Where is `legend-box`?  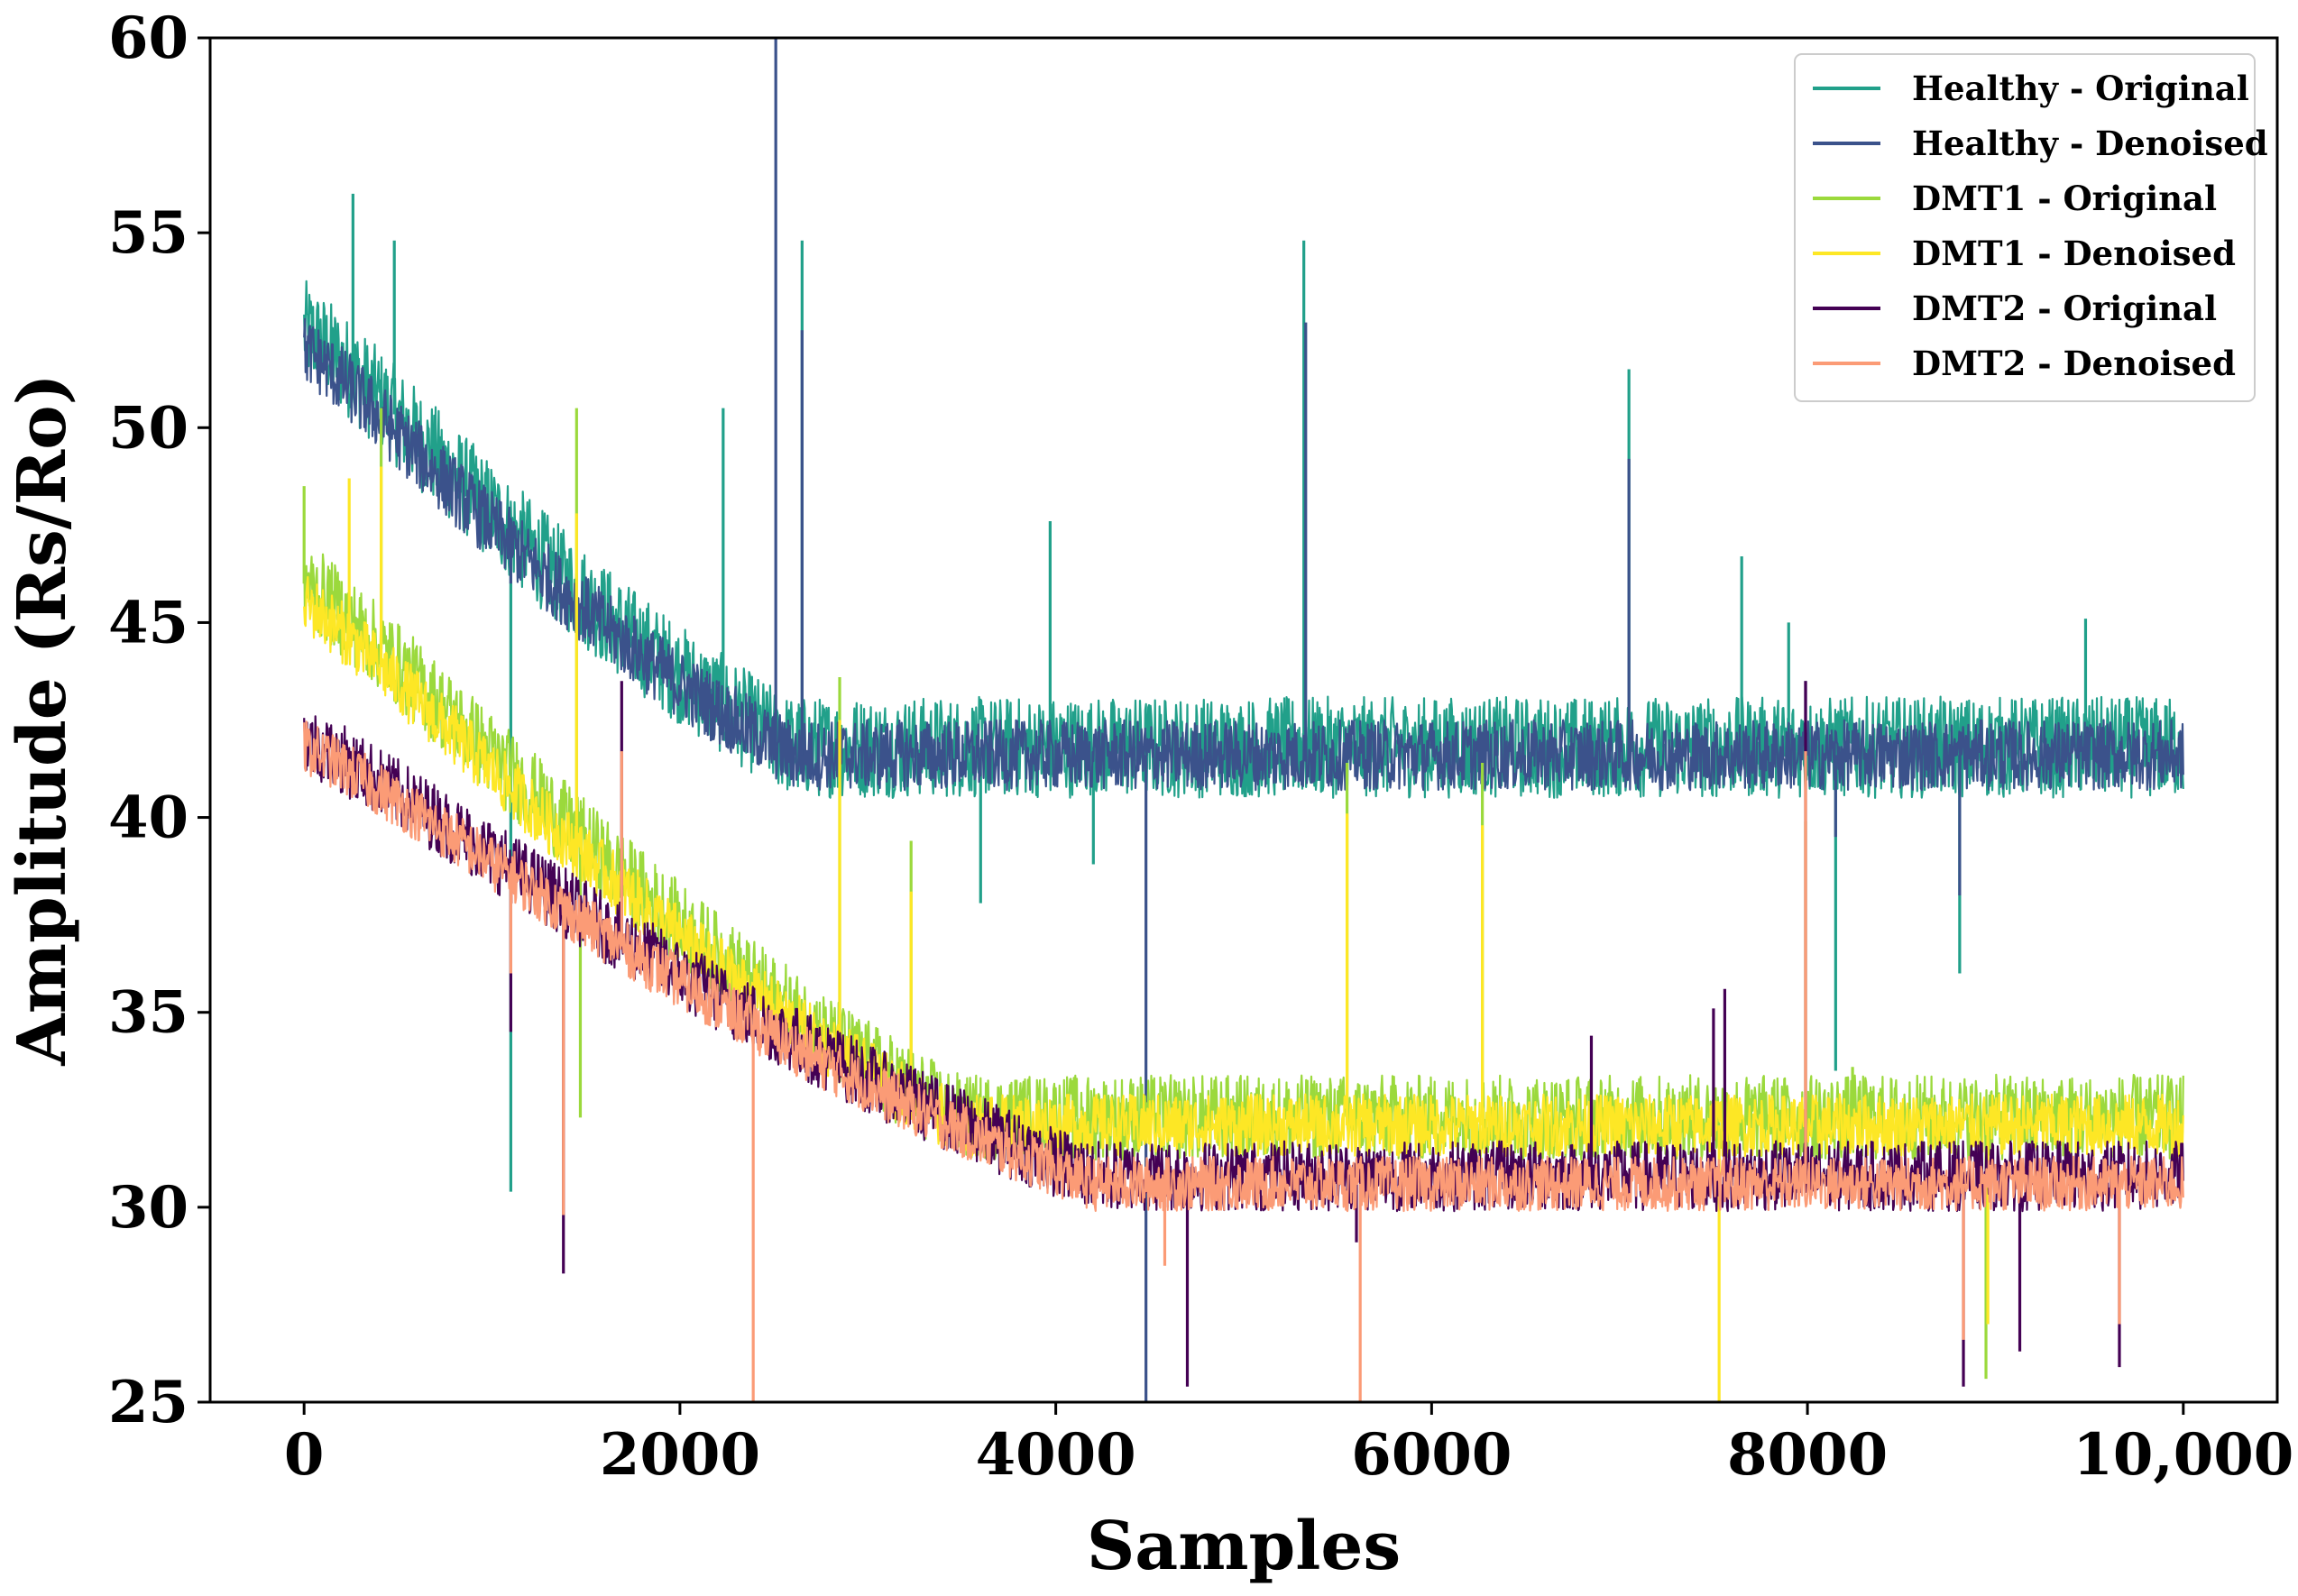
legend-box is located at coordinates (2025, 227).